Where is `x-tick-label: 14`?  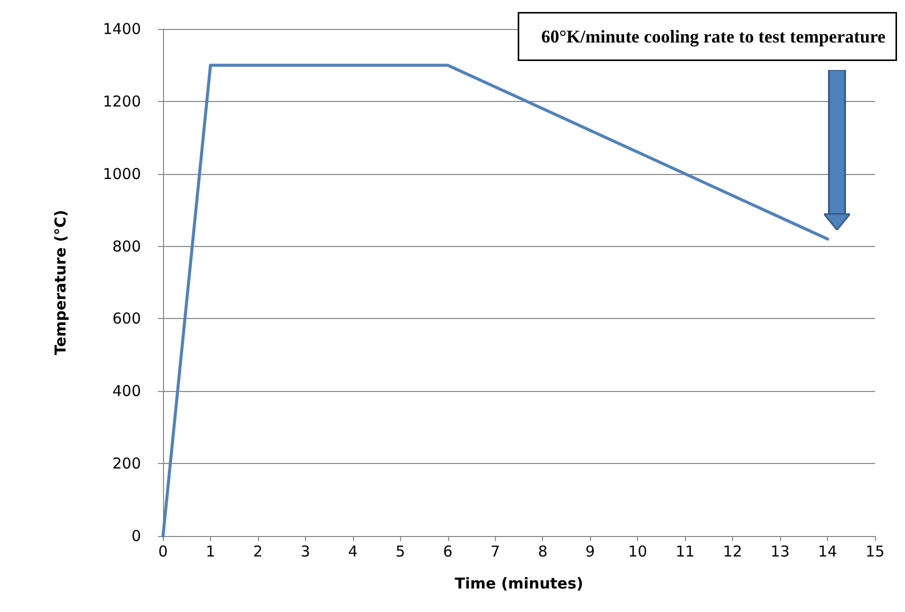
x-tick-label: 14 is located at coordinates (828, 551).